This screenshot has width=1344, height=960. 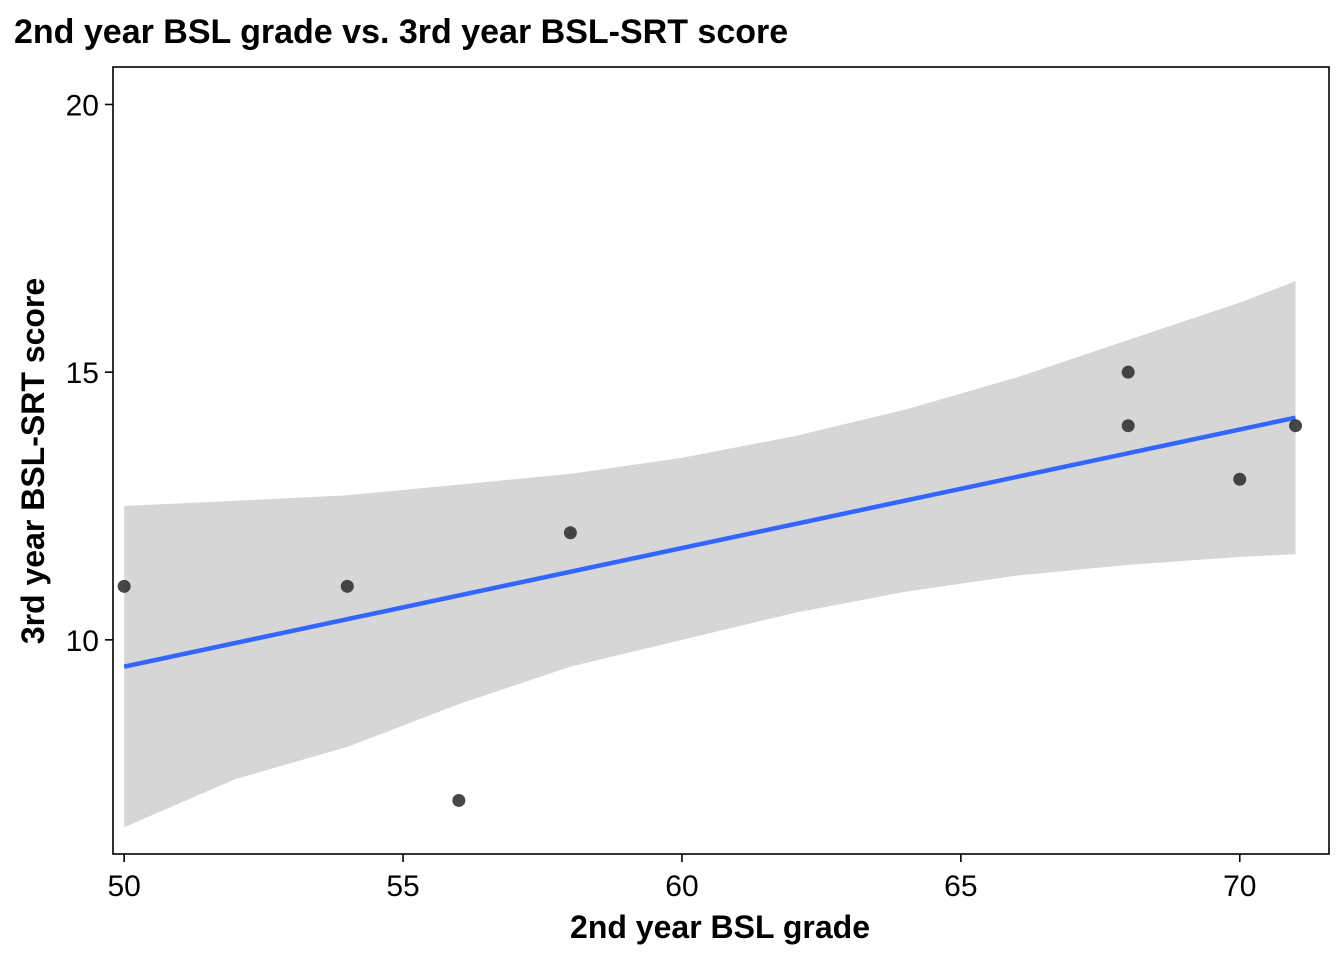 What do you see at coordinates (681, 886) in the screenshot?
I see `x-tick-label-60: 60` at bounding box center [681, 886].